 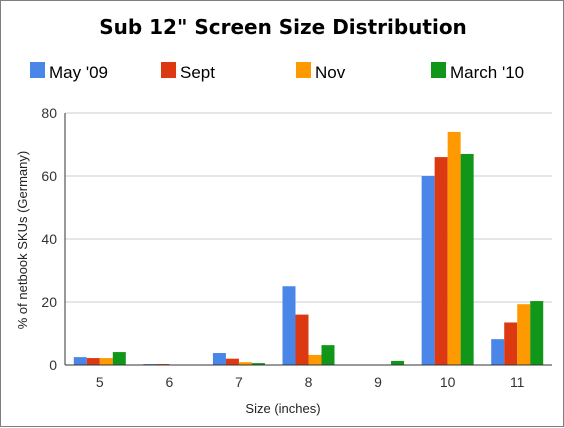 I want to click on x-tick-labels: 5 6 7 8 9 10 11, so click(x=310, y=382).